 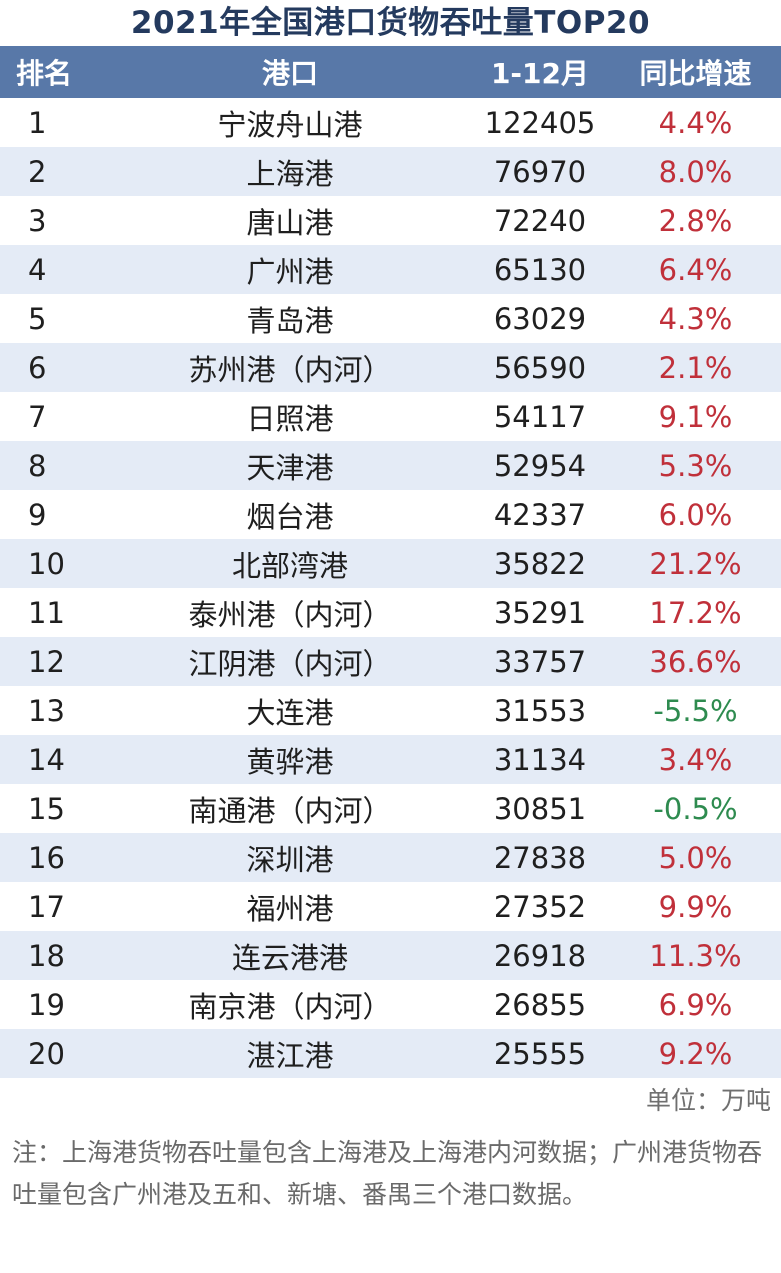 I want to click on value-cell: 35291, so click(x=540, y=612).